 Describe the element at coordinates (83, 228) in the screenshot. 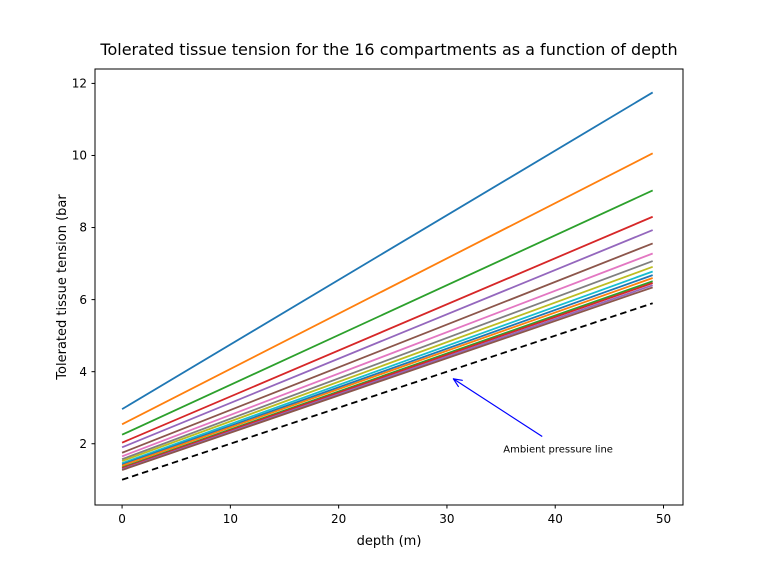

I see `y-tick-label: 8` at that location.